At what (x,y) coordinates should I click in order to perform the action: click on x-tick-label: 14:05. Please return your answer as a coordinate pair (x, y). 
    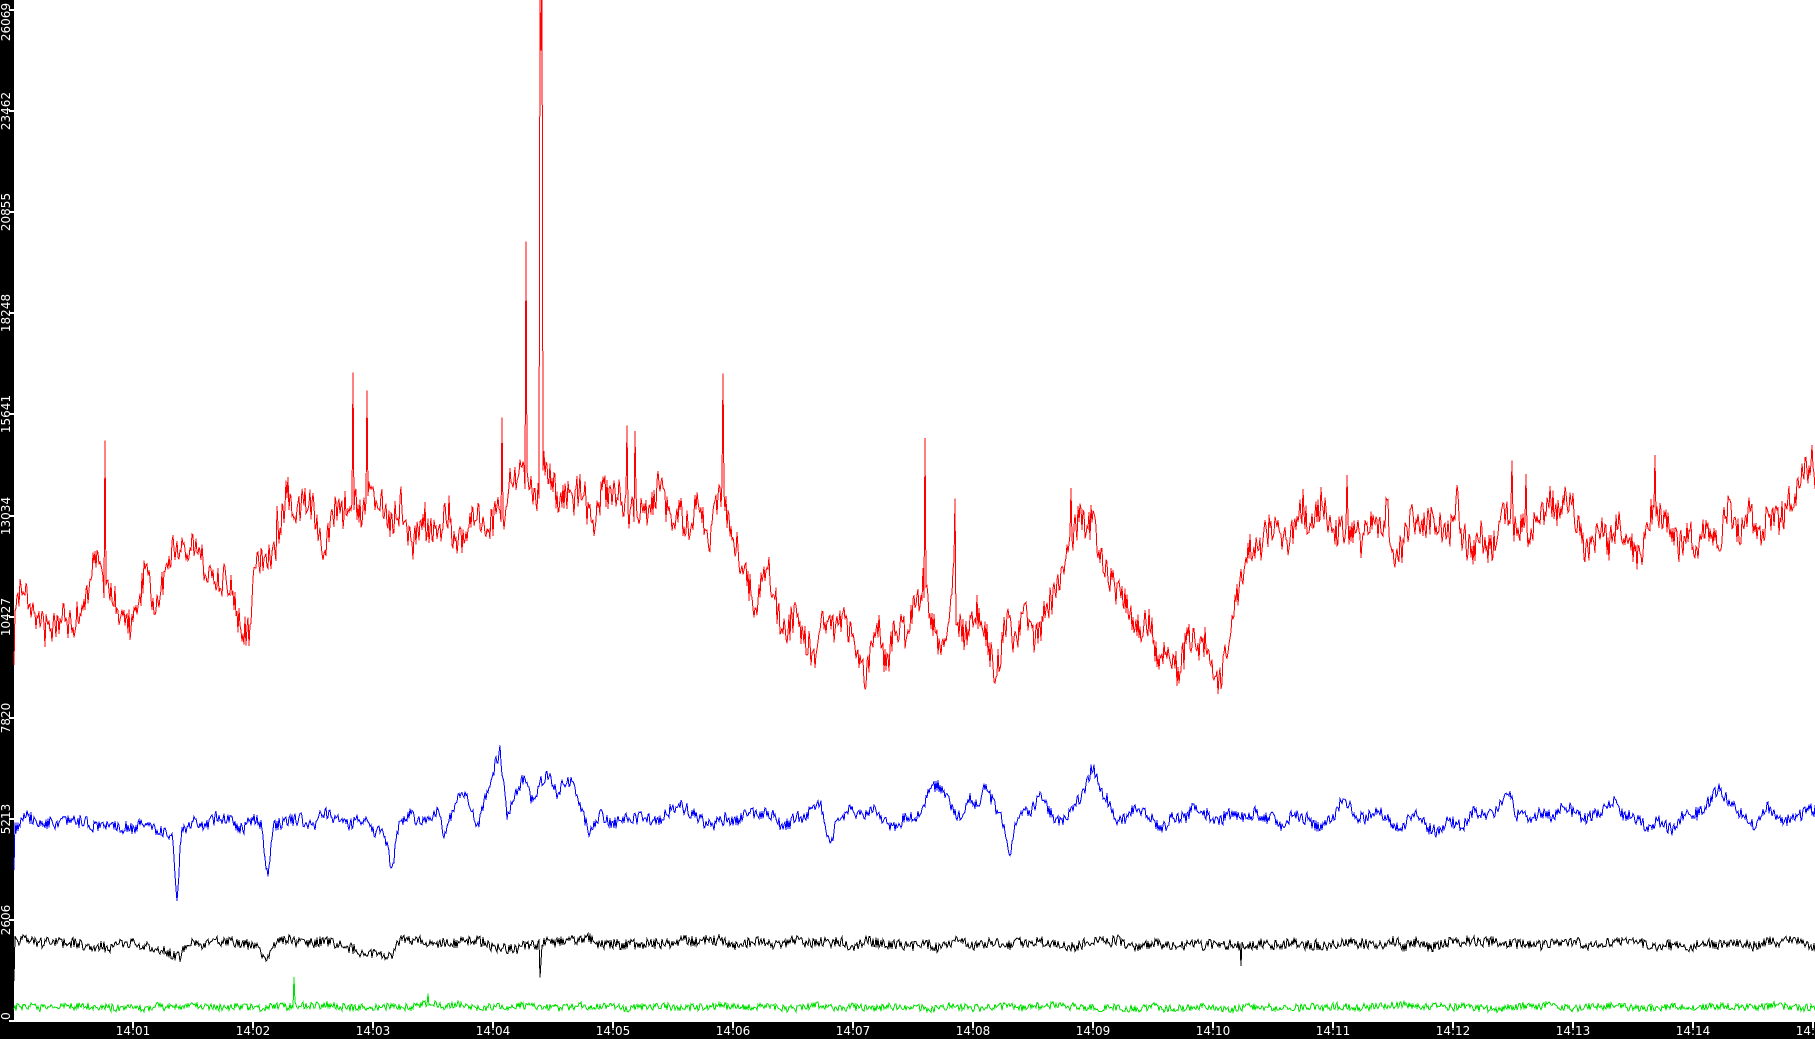
    Looking at the image, I should click on (613, 1031).